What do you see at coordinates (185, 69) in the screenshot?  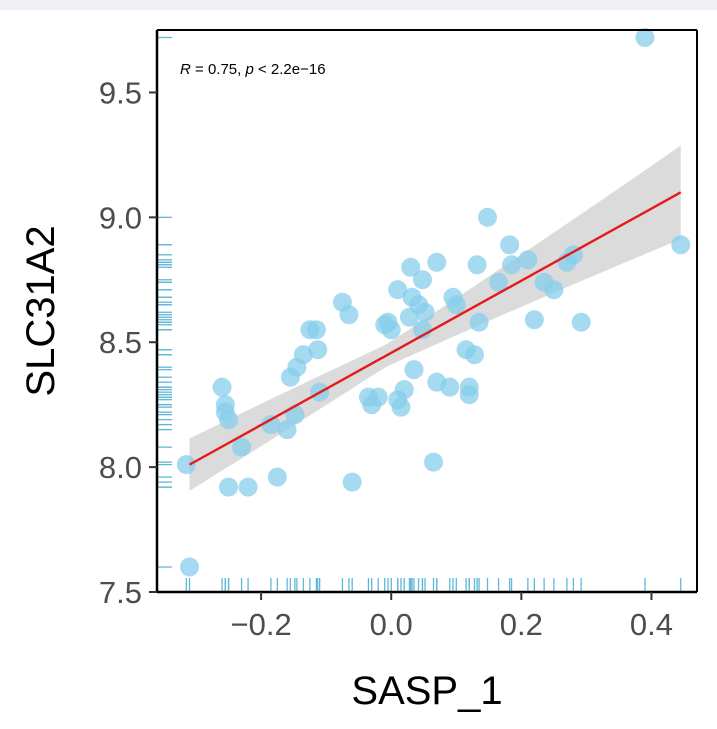 I see `r-symbol: R` at bounding box center [185, 69].